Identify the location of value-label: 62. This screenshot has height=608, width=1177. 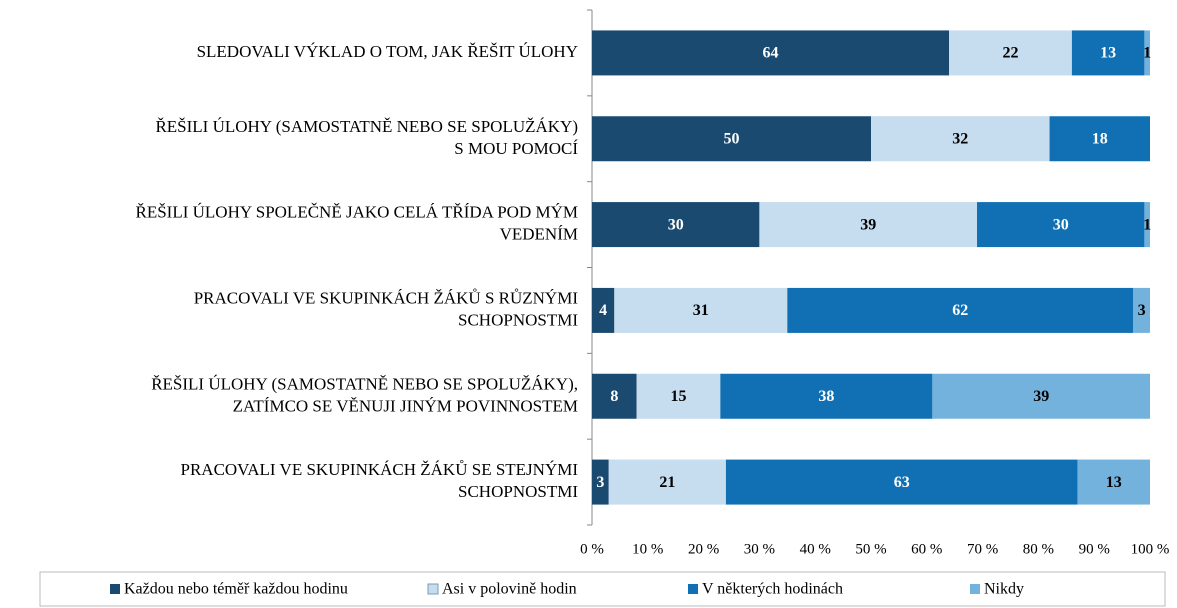
(960, 310).